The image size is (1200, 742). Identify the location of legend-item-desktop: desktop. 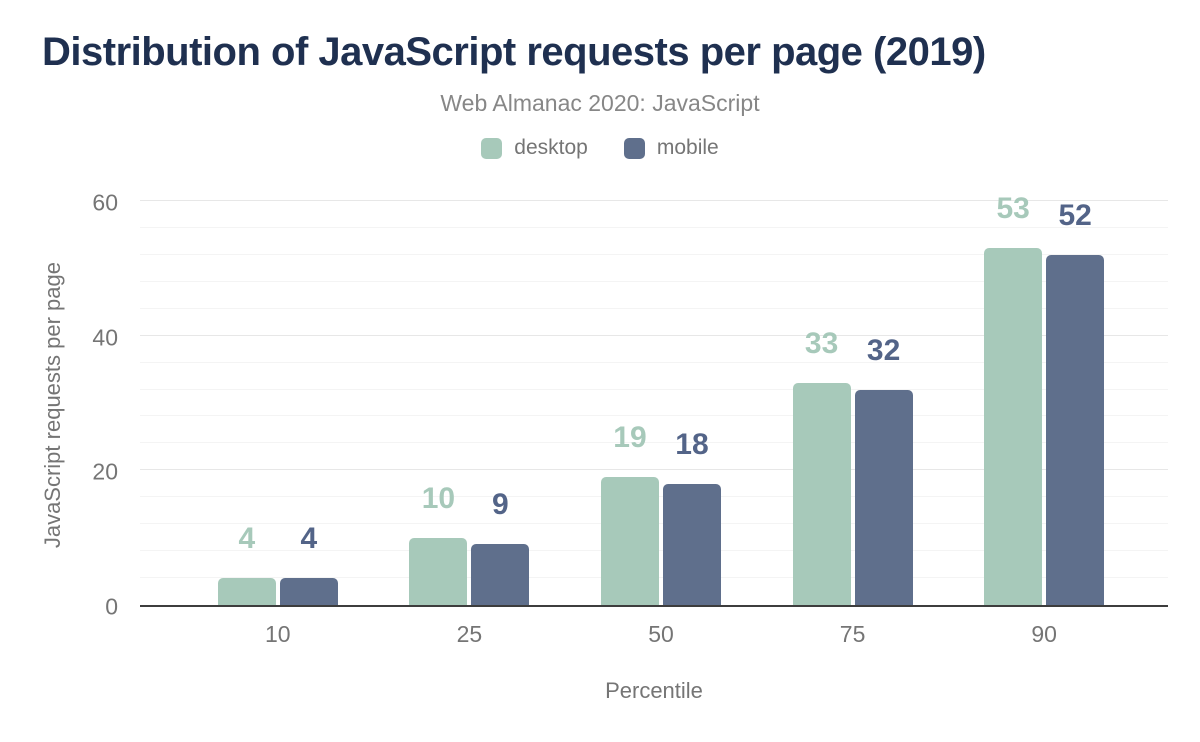
(534, 148).